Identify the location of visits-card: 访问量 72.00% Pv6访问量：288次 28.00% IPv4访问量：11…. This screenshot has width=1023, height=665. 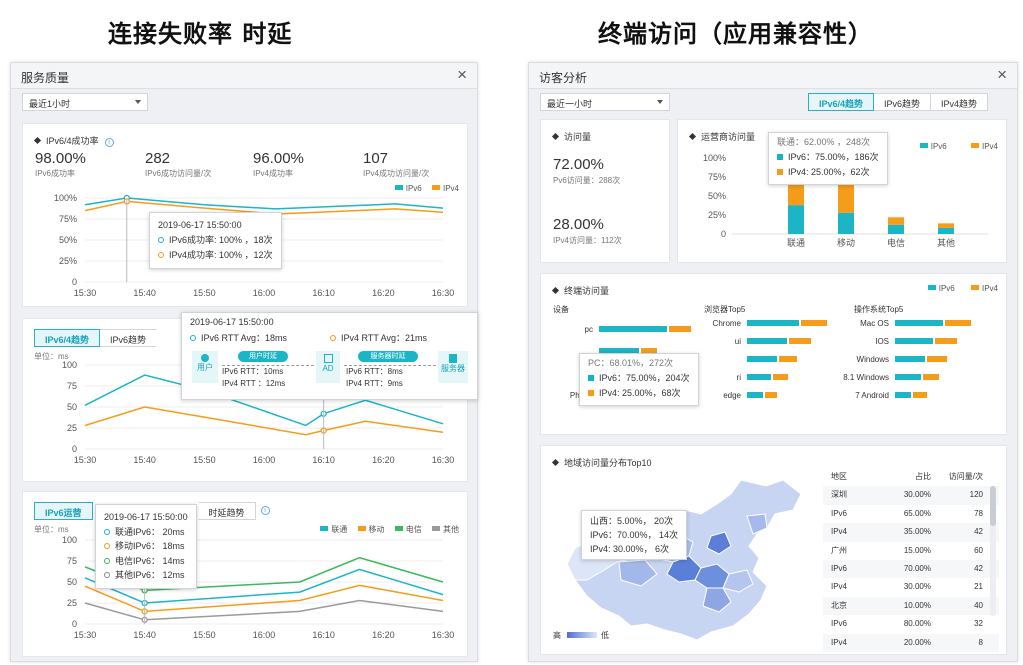
(605, 191).